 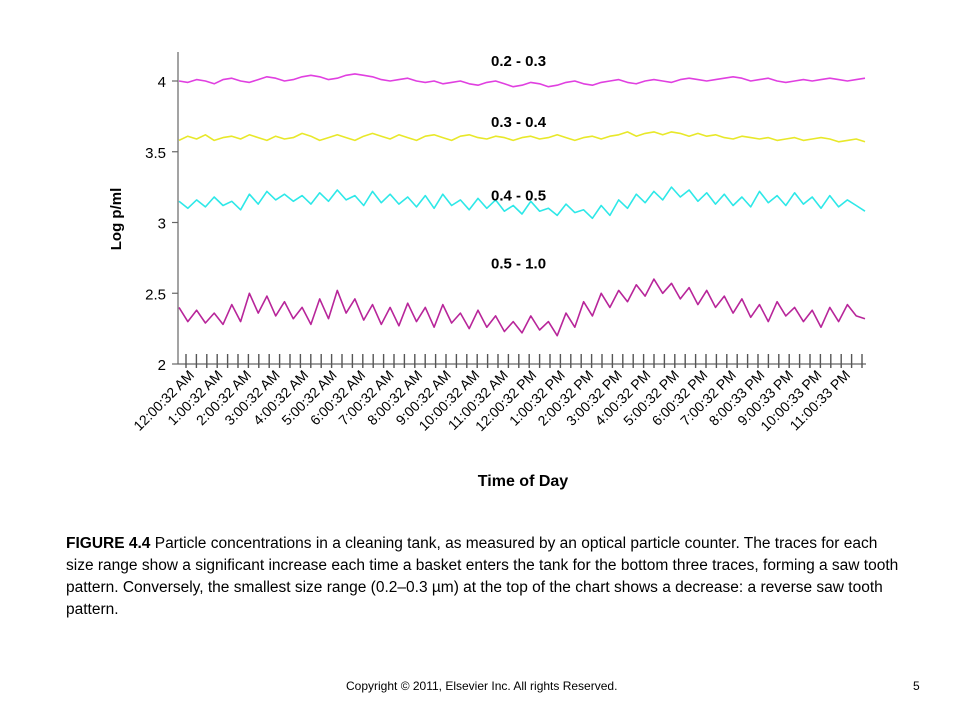 I want to click on y-tick-label: 3, so click(x=162, y=224).